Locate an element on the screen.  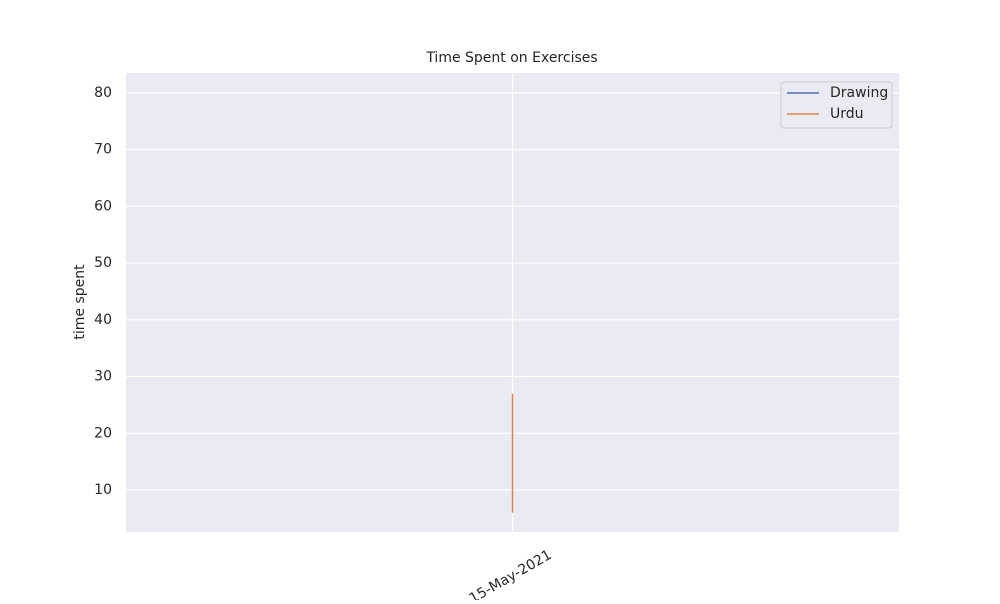
y-tick-label: 10 is located at coordinates (103, 490).